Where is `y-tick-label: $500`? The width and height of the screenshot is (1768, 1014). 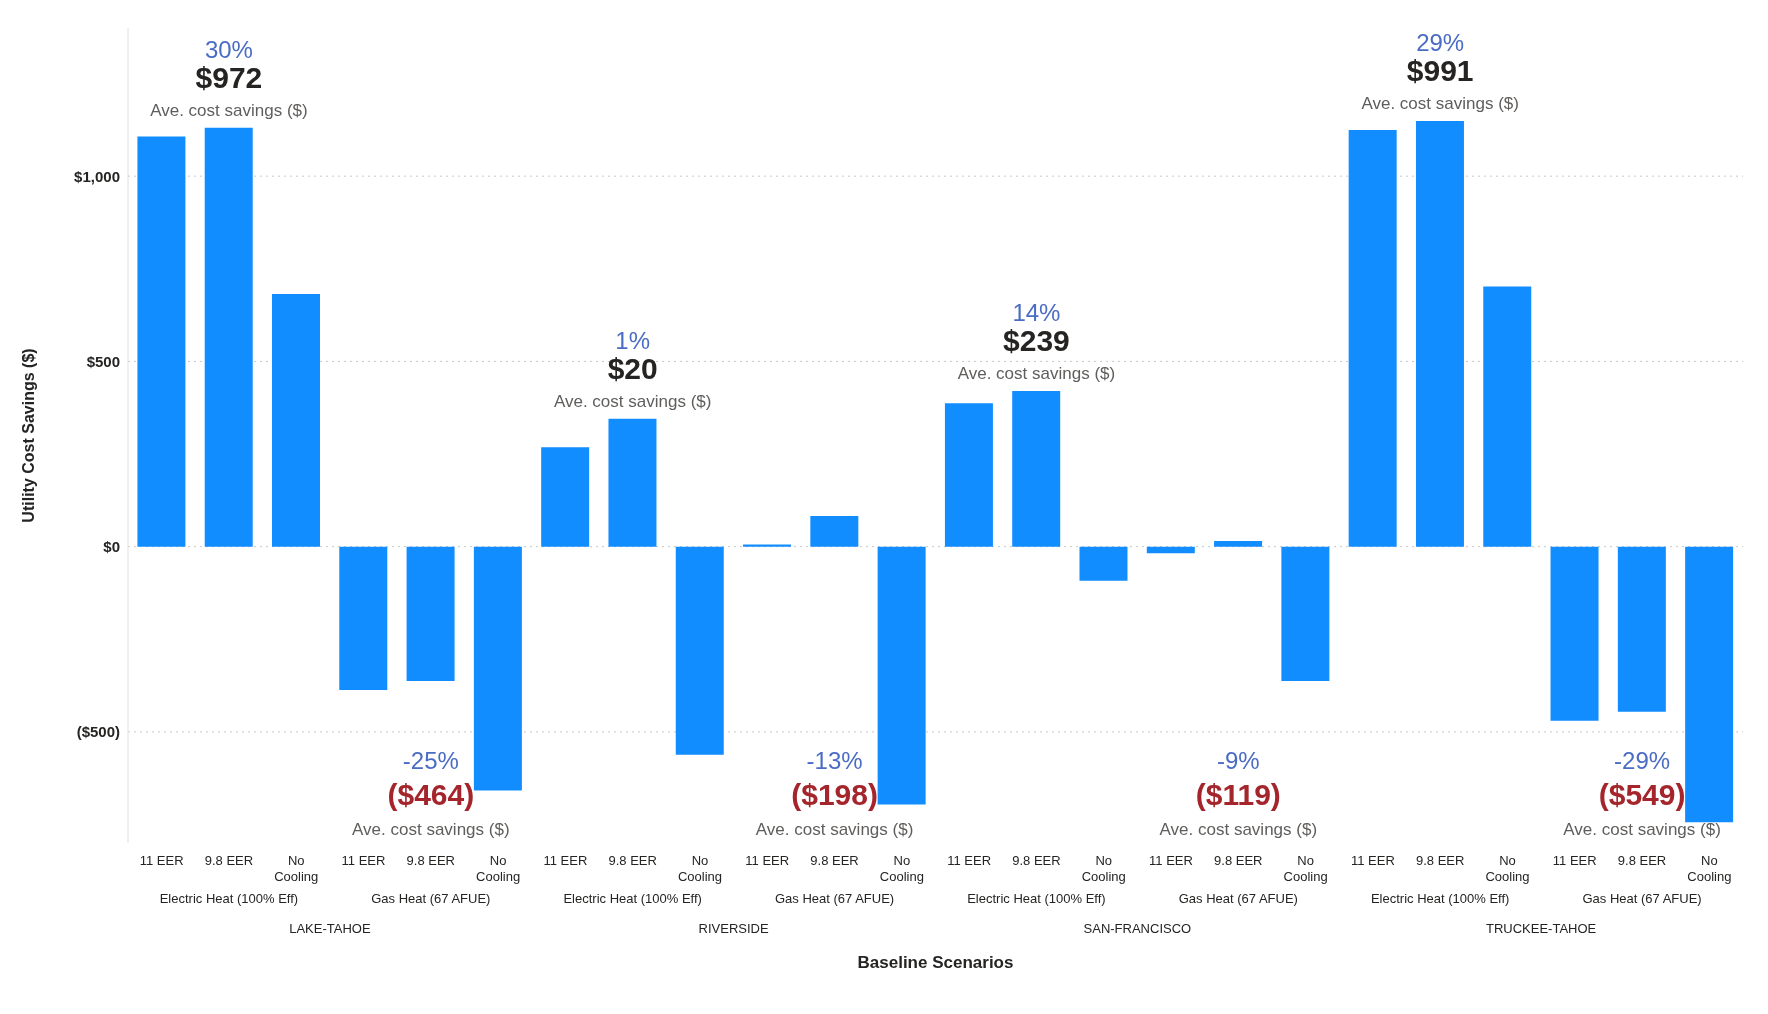 y-tick-label: $500 is located at coordinates (103, 361).